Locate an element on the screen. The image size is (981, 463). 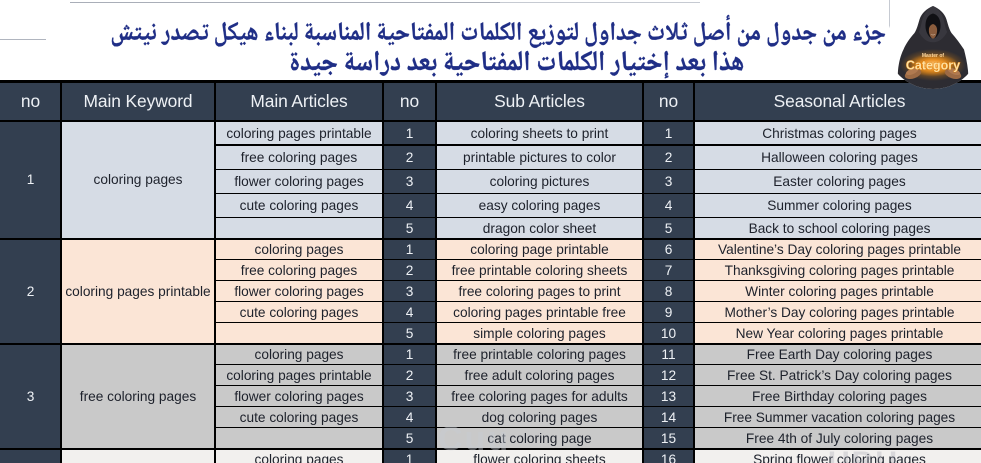
svg-text: Master of is located at coordinates (933, 56).